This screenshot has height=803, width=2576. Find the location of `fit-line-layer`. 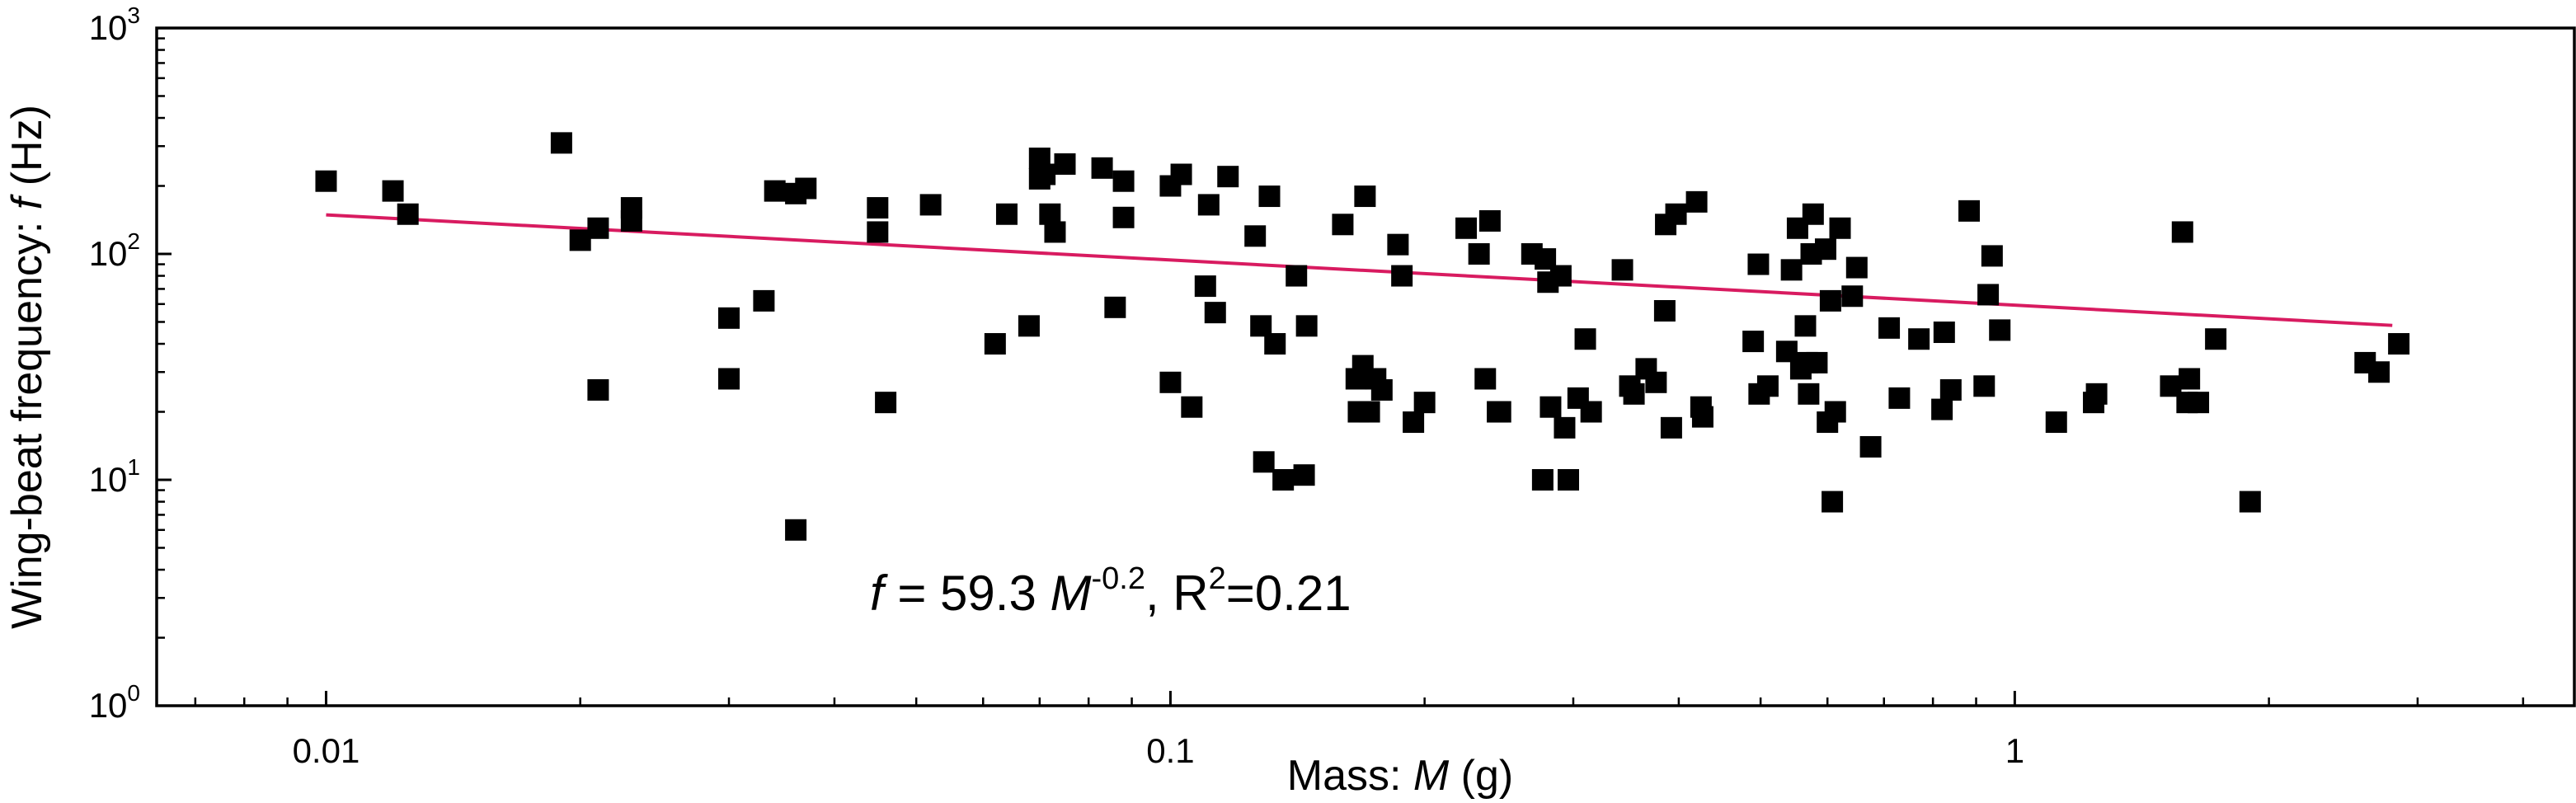

fit-line-layer is located at coordinates (1359, 270).